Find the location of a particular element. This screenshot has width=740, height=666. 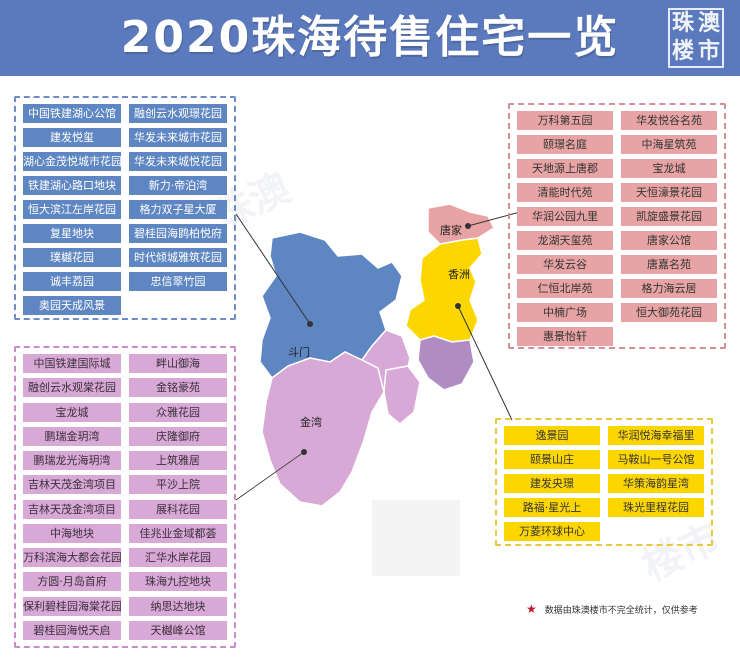

map-region-tangjia is located at coordinates (461, 224).